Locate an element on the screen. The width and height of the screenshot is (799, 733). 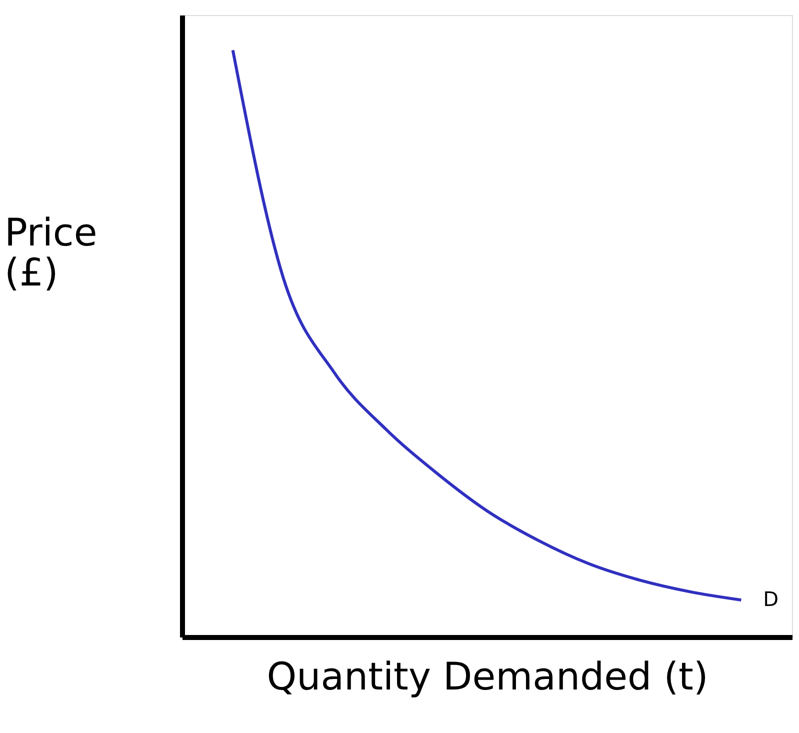
annotation: D is located at coordinates (771, 599).